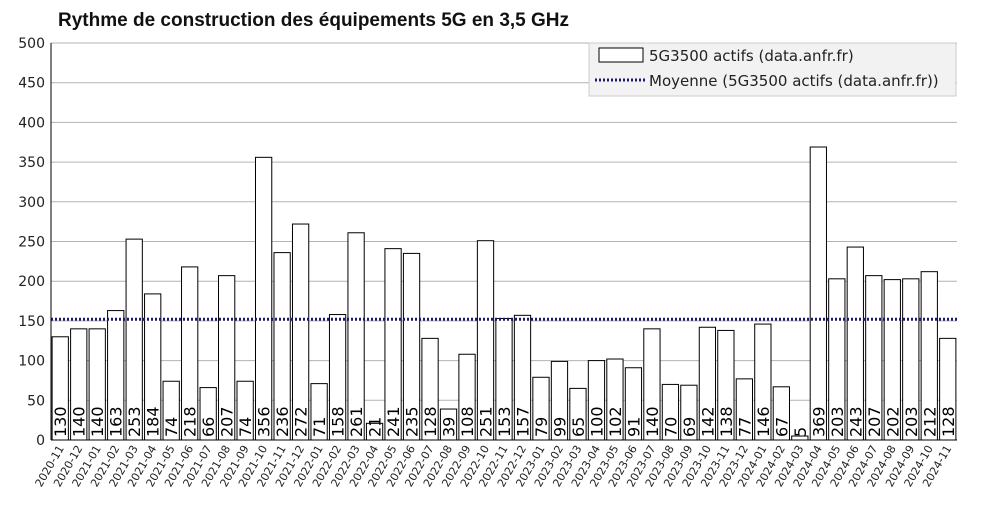  Describe the element at coordinates (264, 421) in the screenshot. I see `bar-value-label: 356` at that location.